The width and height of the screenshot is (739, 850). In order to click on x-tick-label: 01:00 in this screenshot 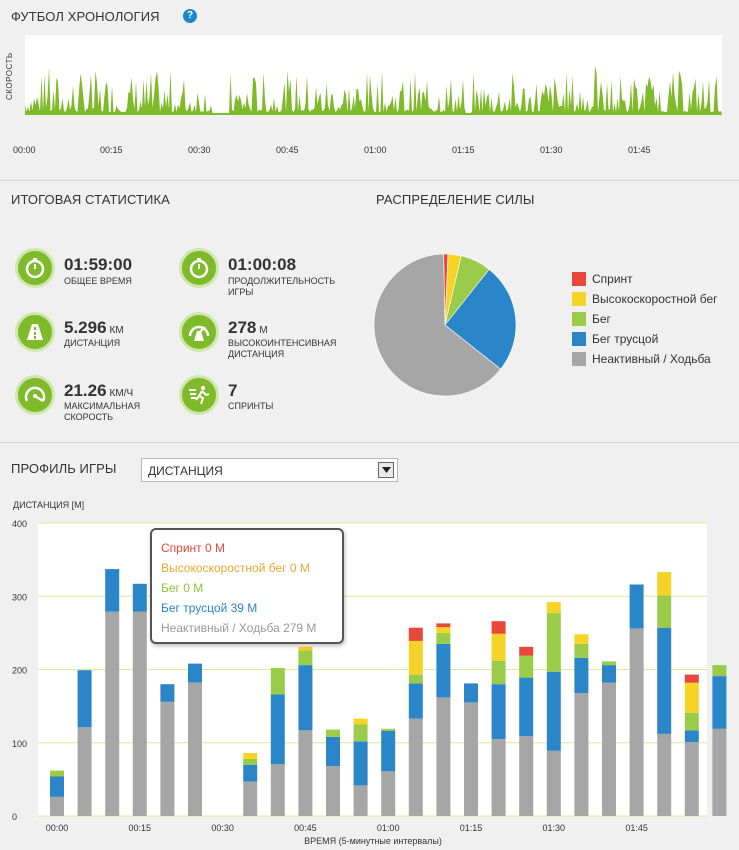, I will do `click(388, 828)`.